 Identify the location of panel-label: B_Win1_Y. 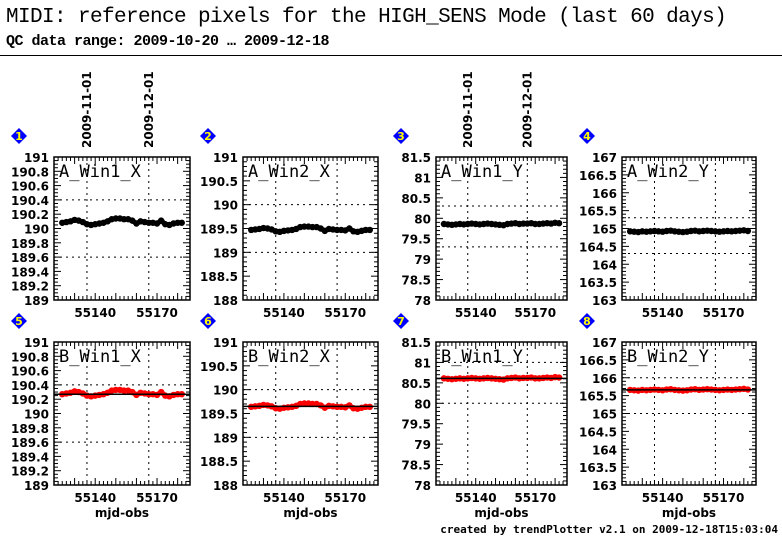
(482, 357).